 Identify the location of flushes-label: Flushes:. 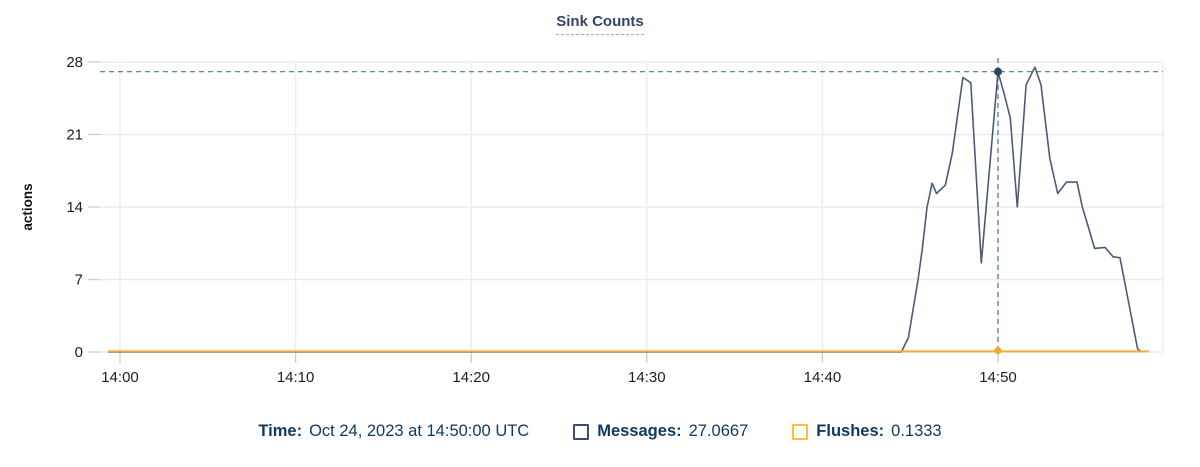
(850, 431).